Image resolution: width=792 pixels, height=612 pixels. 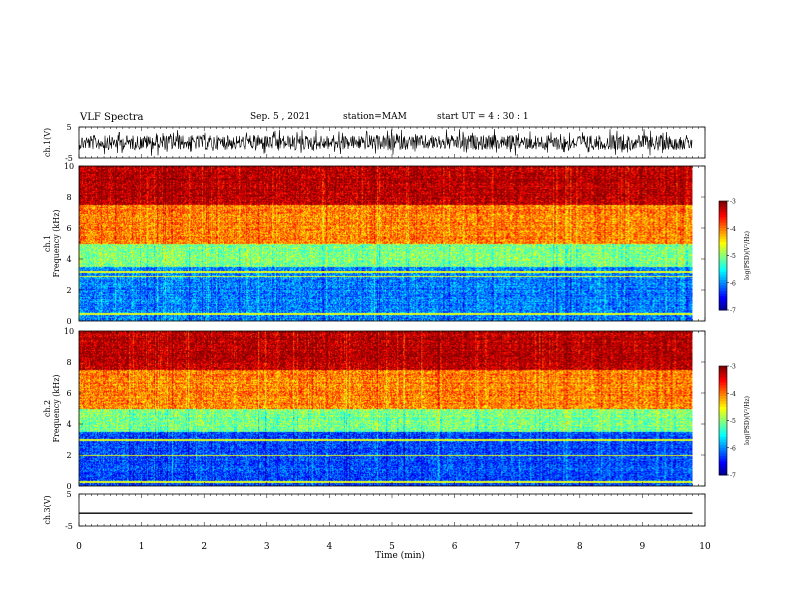 What do you see at coordinates (483, 117) in the screenshot?
I see `start-time-label: start UT = 4 : 30 : 1` at bounding box center [483, 117].